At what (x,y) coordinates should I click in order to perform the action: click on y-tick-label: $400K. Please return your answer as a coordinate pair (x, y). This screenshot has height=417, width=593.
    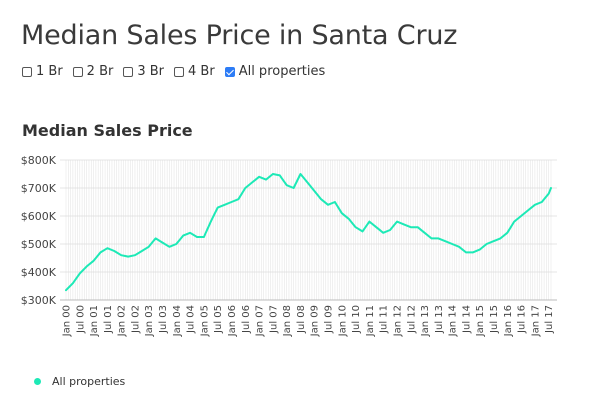
    Looking at the image, I should click on (39, 272).